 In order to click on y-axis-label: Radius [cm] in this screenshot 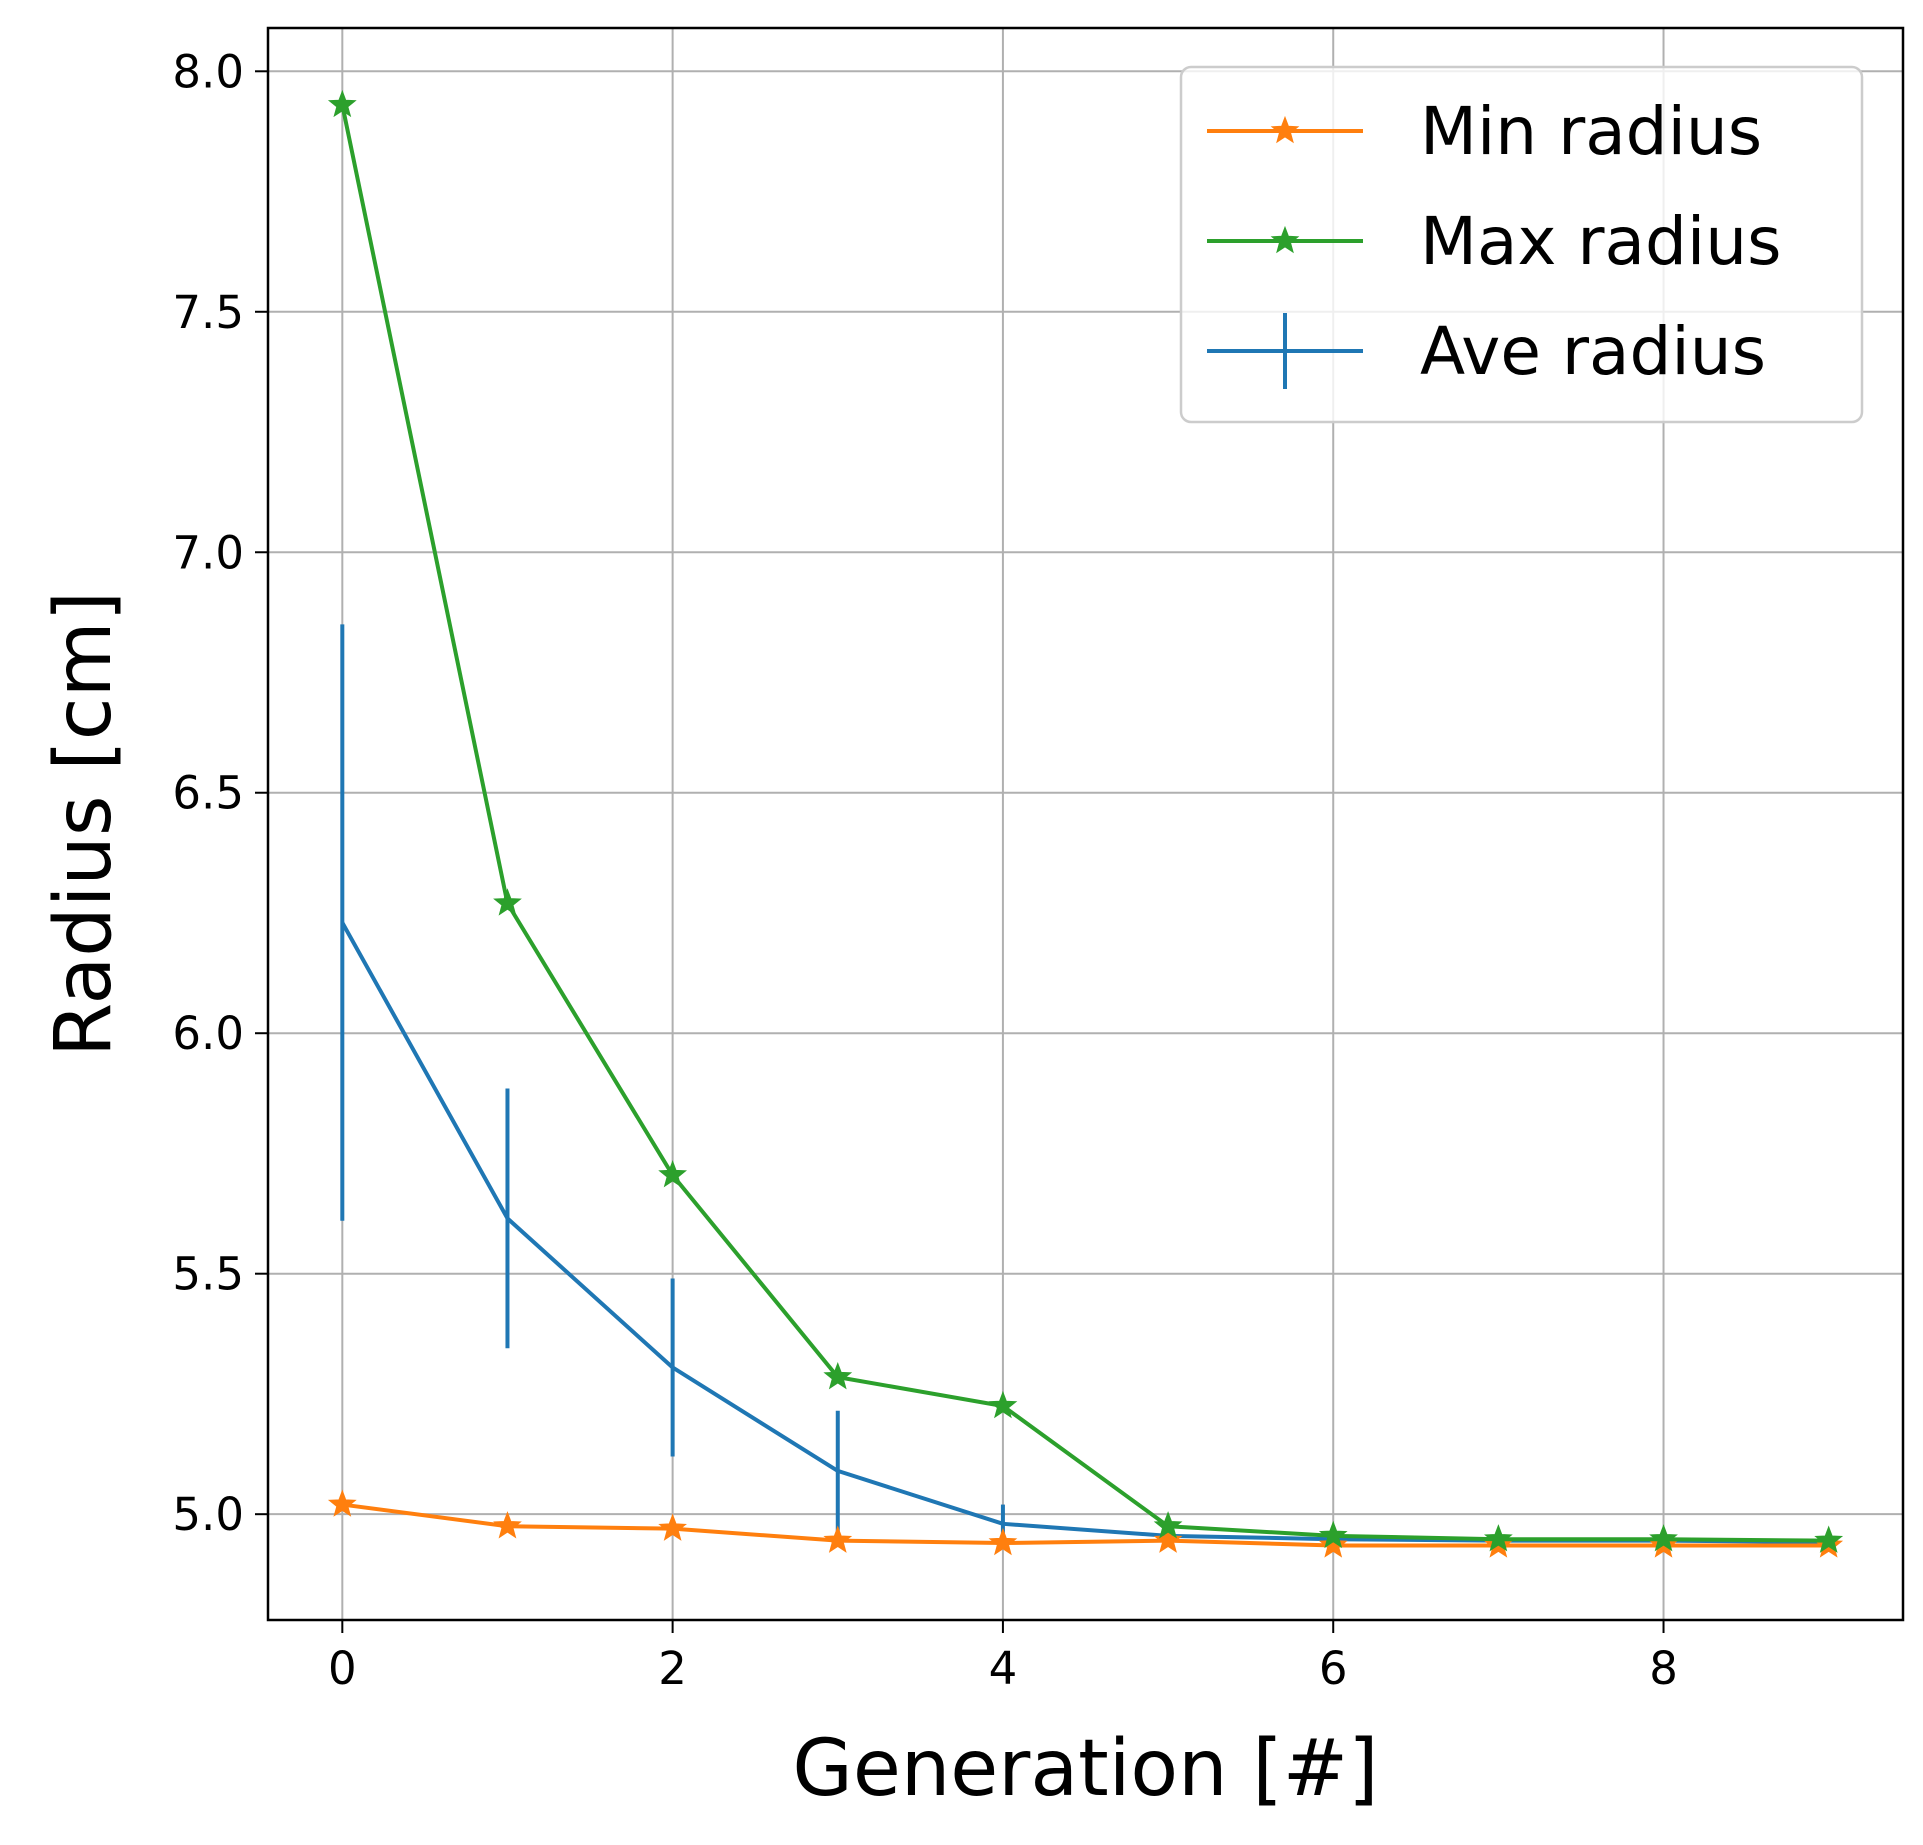, I will do `click(84, 824)`.